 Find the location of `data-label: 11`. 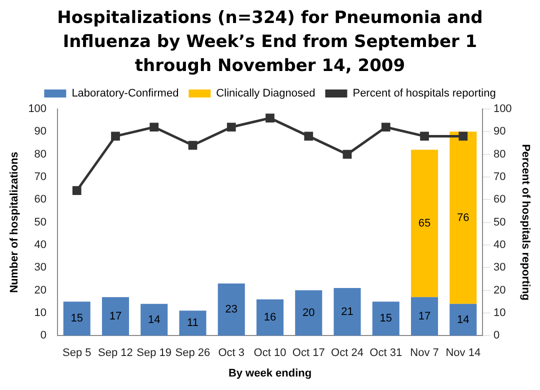

data-label: 11 is located at coordinates (192, 323).